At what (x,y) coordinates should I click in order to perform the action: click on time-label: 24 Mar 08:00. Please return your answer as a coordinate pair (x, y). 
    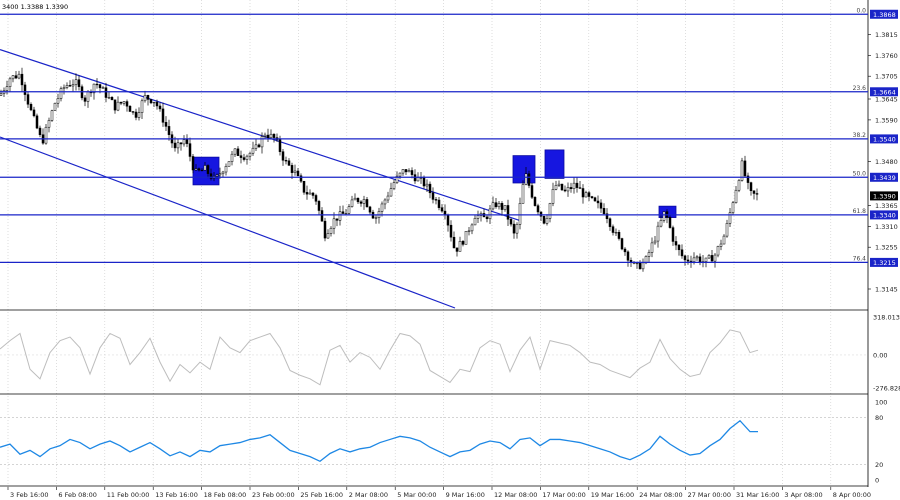
    Looking at the image, I should click on (660, 495).